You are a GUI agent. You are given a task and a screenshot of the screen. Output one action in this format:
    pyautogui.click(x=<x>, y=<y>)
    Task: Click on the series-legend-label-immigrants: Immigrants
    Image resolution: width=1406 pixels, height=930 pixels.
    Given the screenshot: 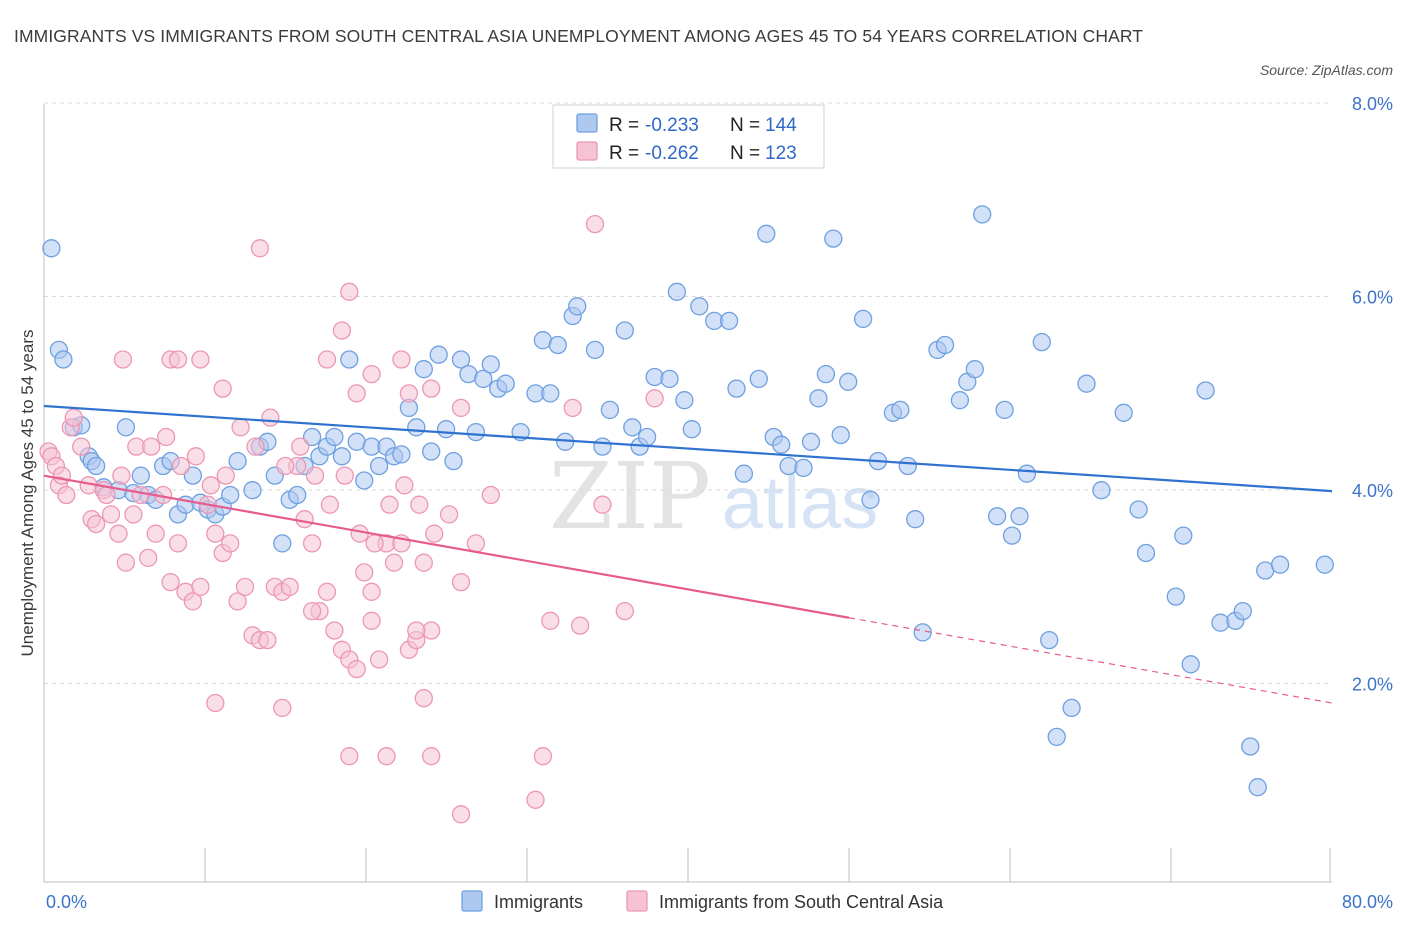 What is the action you would take?
    pyautogui.click(x=538, y=902)
    